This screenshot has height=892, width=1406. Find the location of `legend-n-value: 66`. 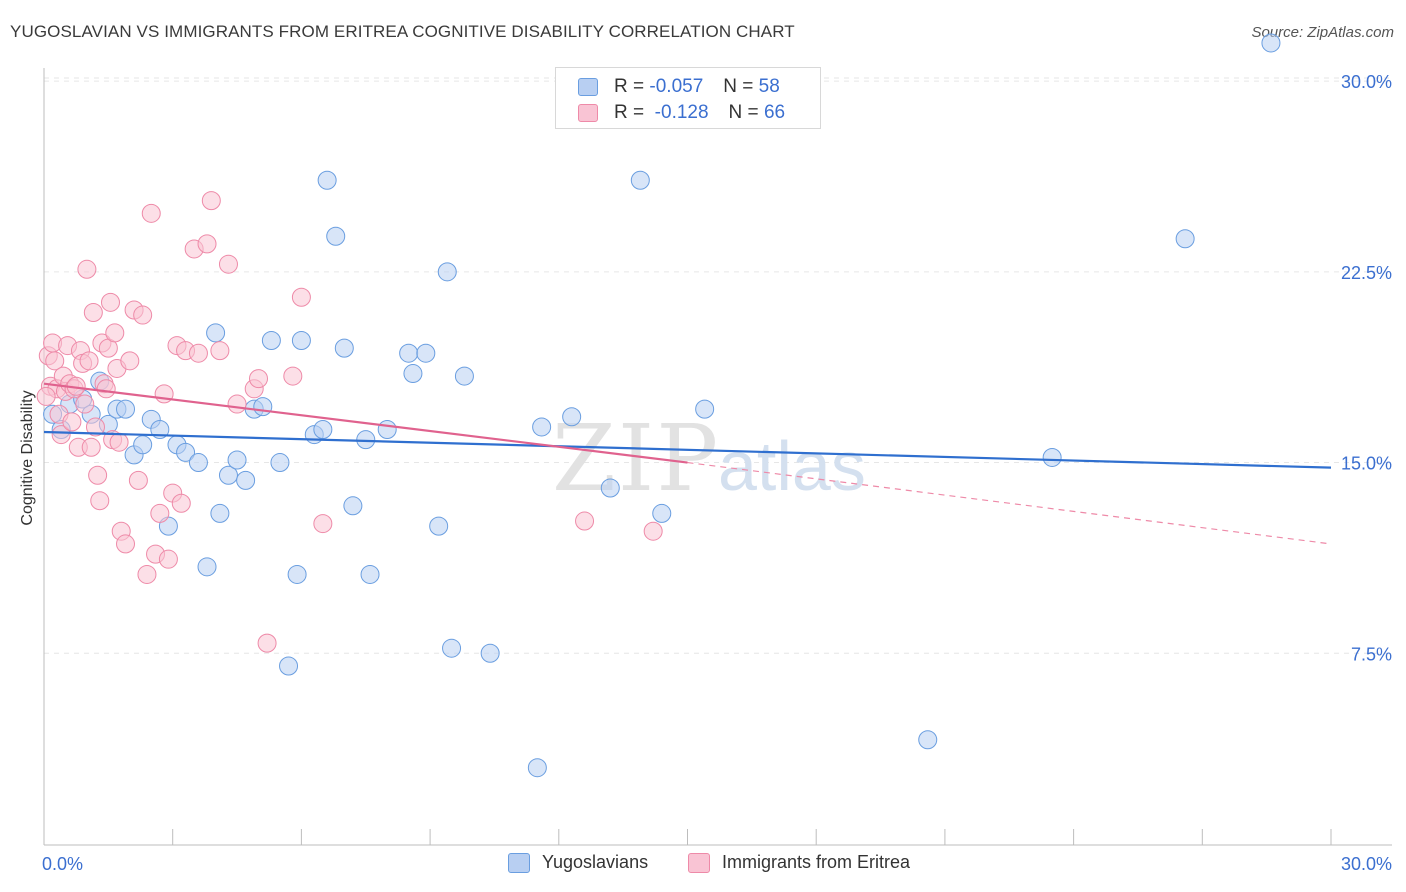

legend-n-value: 66 is located at coordinates (774, 112).